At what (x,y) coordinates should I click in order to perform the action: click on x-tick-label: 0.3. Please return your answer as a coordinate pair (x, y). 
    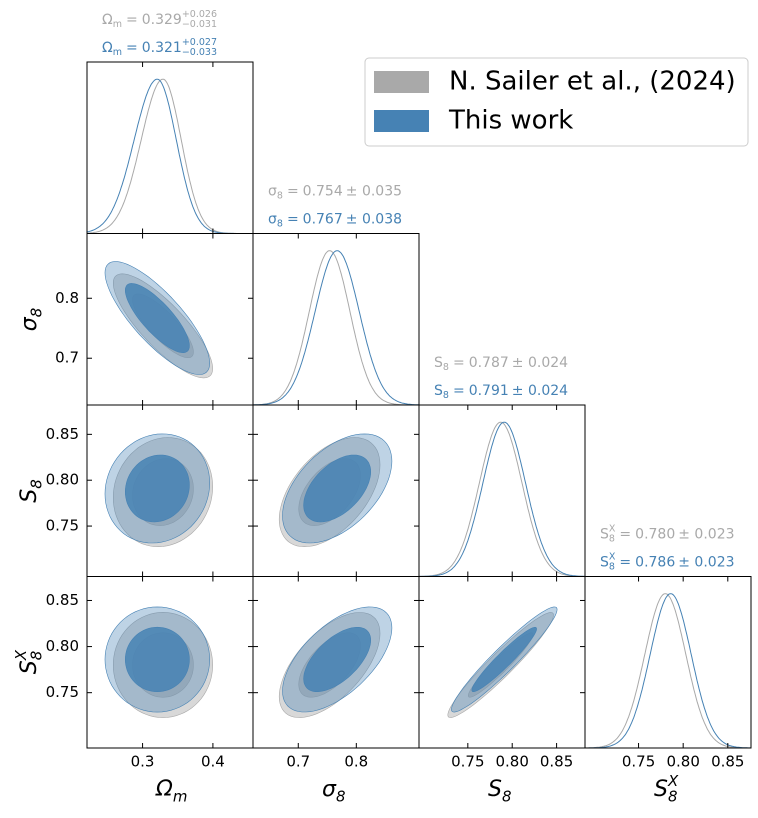
    Looking at the image, I should click on (143, 762).